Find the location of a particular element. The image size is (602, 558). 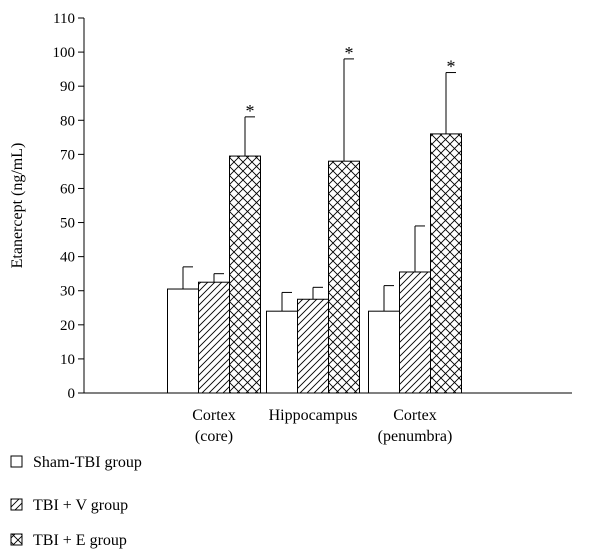

category-label: (core) is located at coordinates (214, 436).